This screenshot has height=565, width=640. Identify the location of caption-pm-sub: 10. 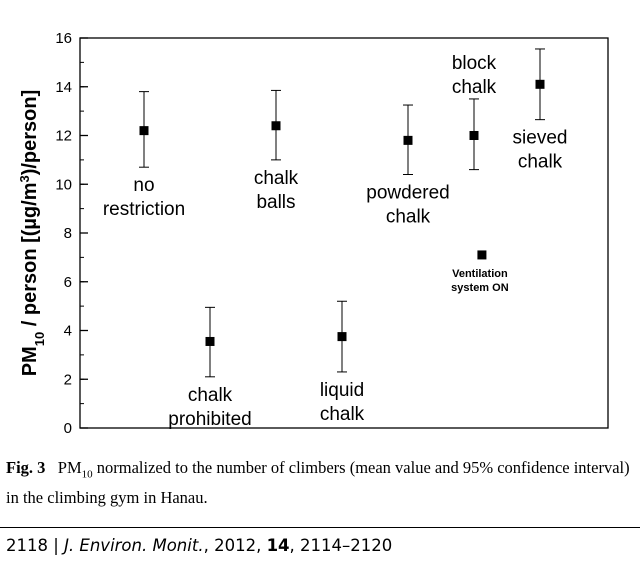
(87, 474).